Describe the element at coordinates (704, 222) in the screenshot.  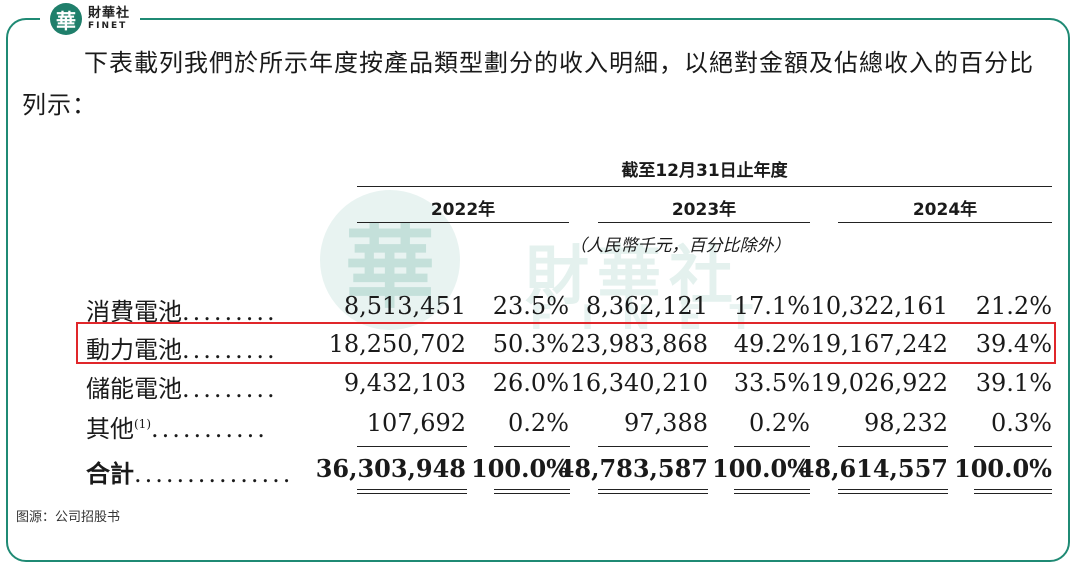
I see `year-rule-2023` at that location.